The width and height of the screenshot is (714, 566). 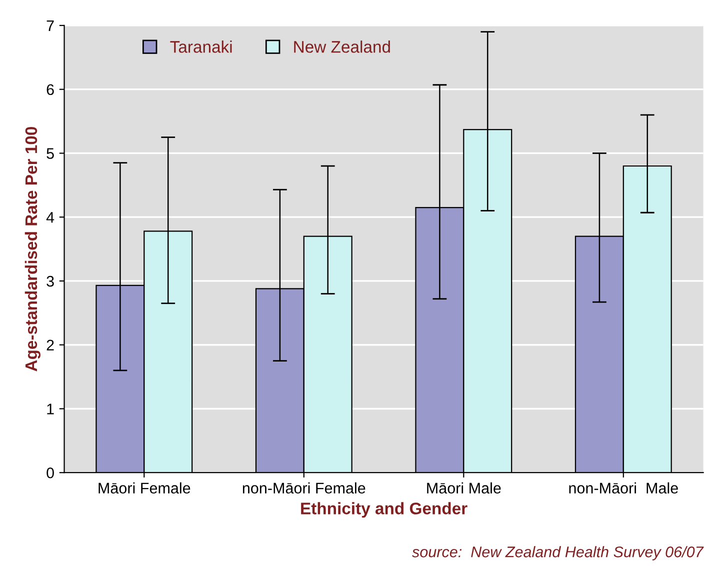 What do you see at coordinates (32, 249) in the screenshot?
I see `y-axis-title: Age-standardised Rate Per 100` at bounding box center [32, 249].